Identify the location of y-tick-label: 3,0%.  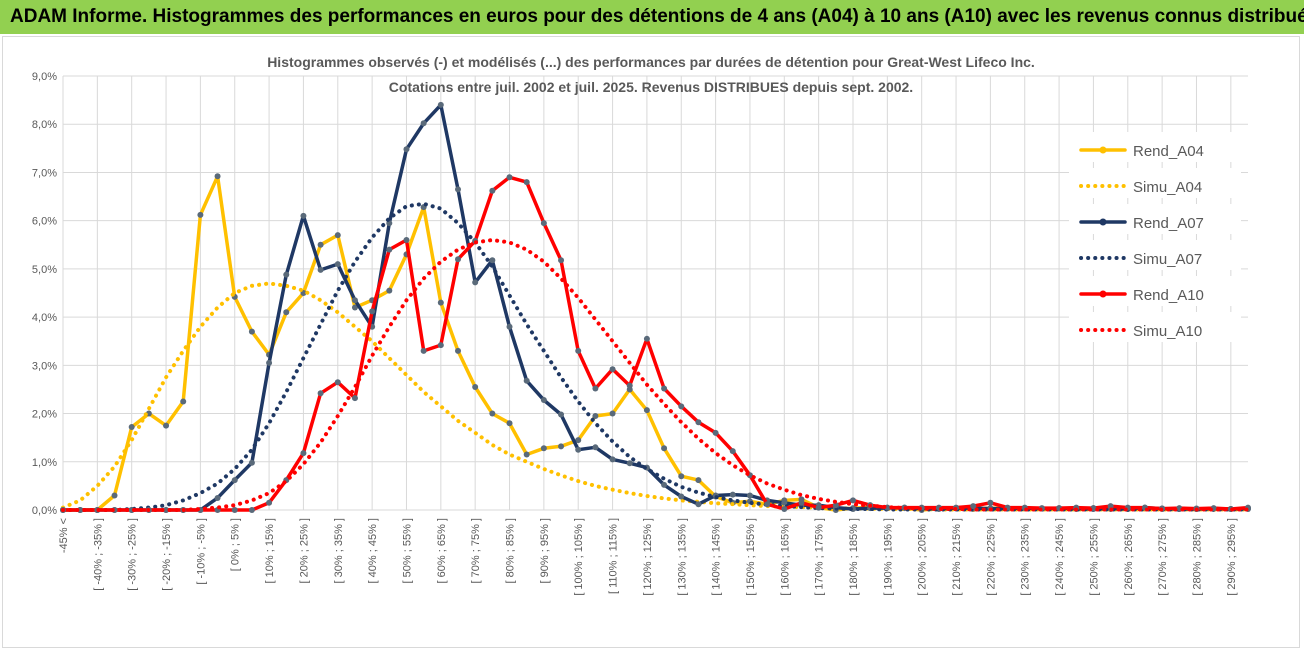
(44, 366).